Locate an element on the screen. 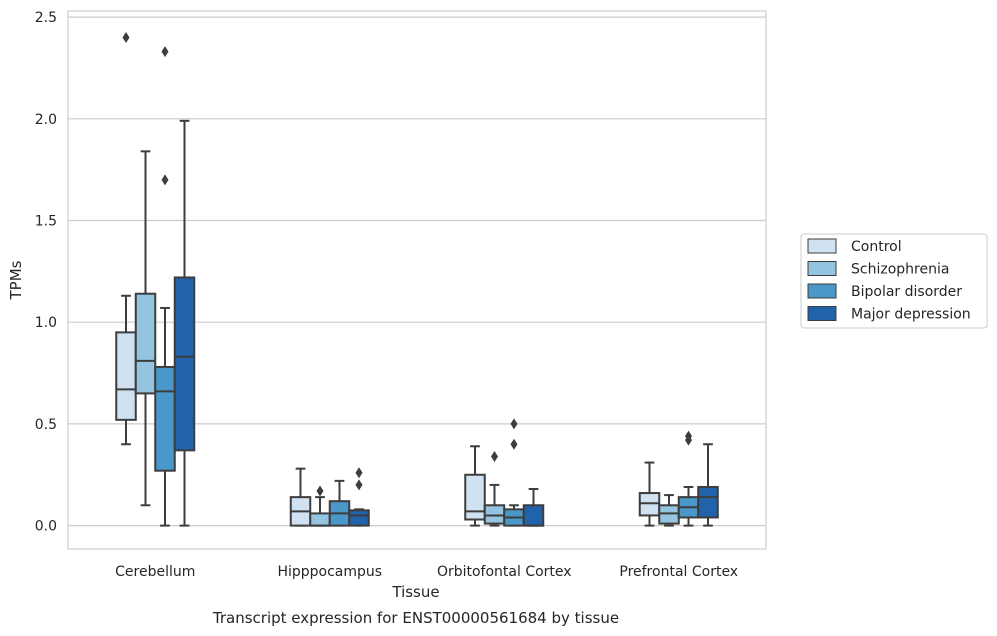  legend-item: Control is located at coordinates (854, 246).